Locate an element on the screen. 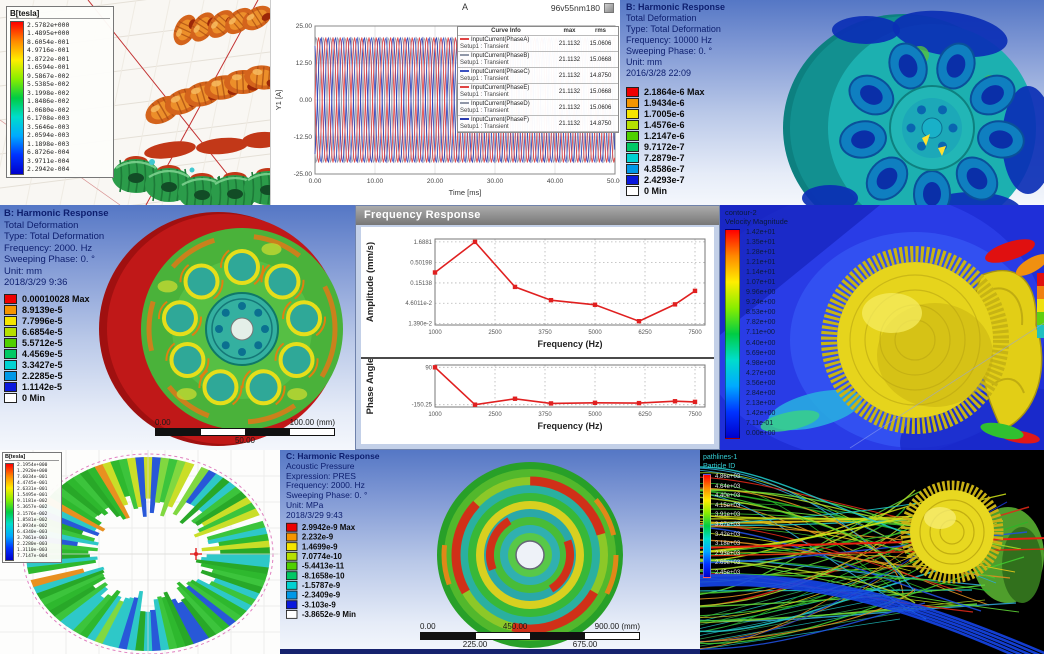  svg-text: 12.50 is located at coordinates (304, 63).